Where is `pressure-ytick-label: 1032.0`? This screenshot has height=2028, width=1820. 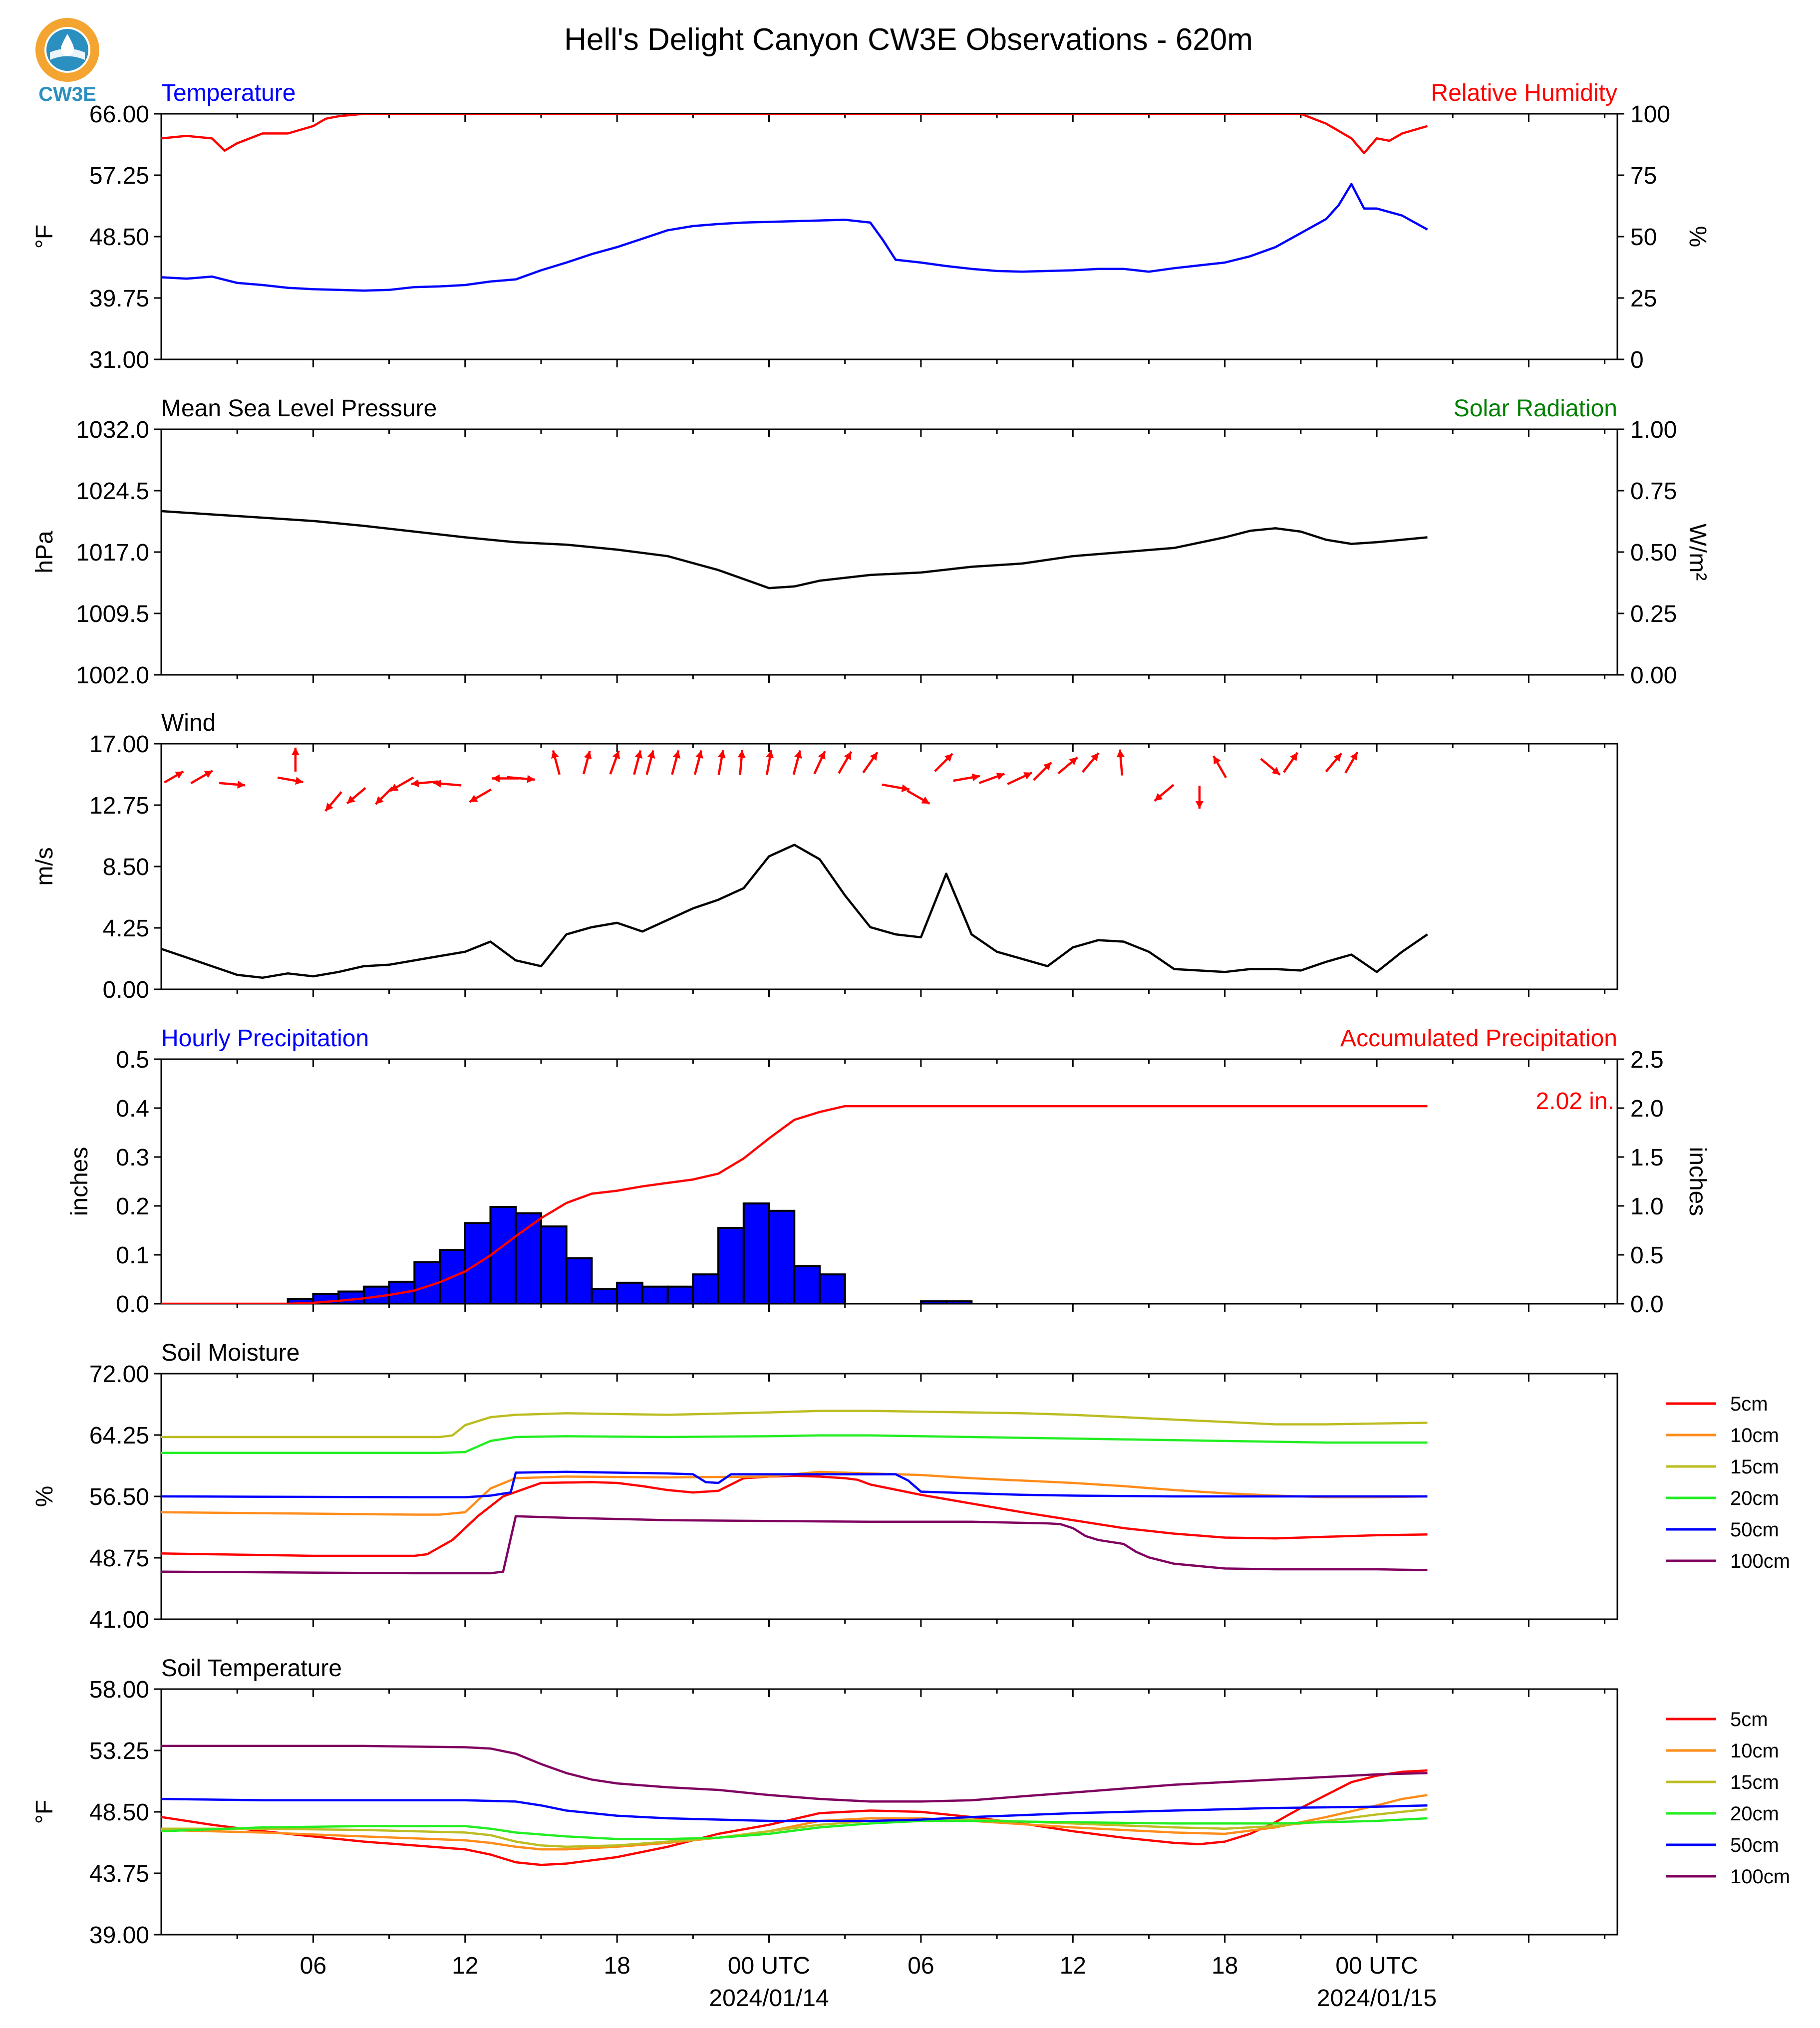 pressure-ytick-label: 1032.0 is located at coordinates (112, 430).